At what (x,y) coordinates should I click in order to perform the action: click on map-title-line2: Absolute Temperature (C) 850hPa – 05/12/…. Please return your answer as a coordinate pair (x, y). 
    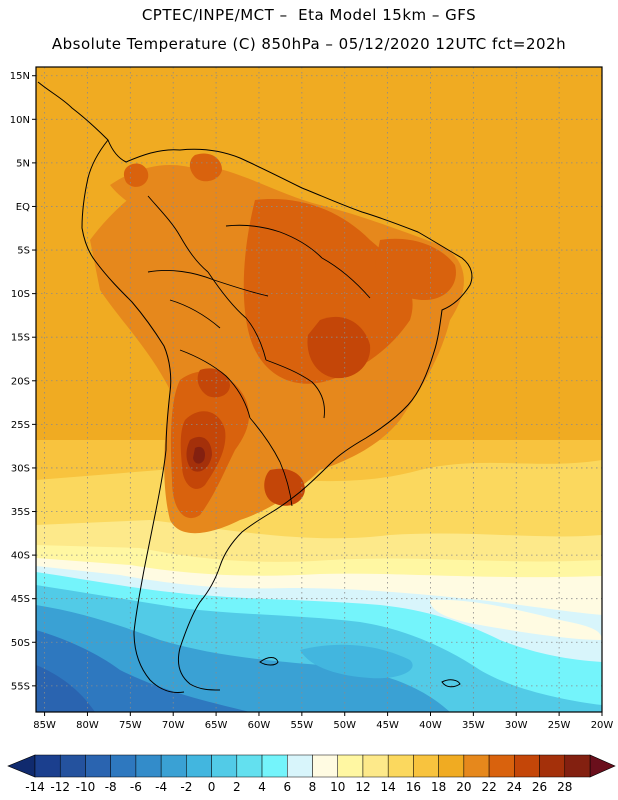
    Looking at the image, I should click on (309, 44).